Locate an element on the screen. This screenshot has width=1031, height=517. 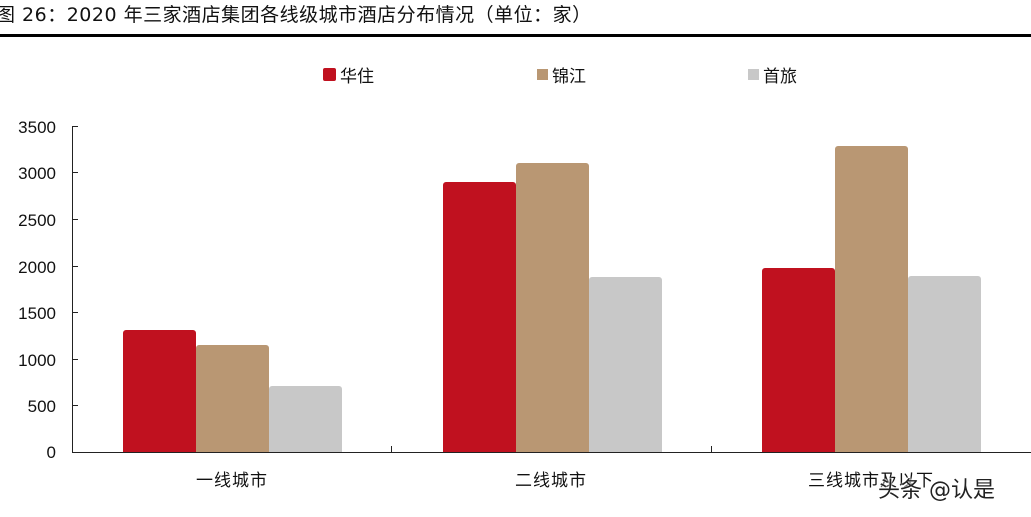
legend-item-shoulv: 首旅 is located at coordinates (772, 74).